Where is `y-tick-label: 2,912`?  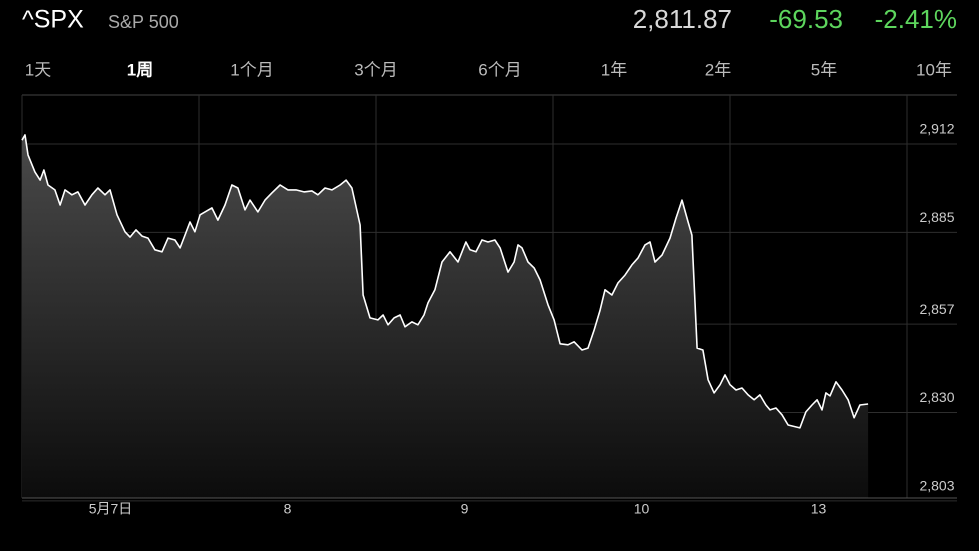 y-tick-label: 2,912 is located at coordinates (936, 129).